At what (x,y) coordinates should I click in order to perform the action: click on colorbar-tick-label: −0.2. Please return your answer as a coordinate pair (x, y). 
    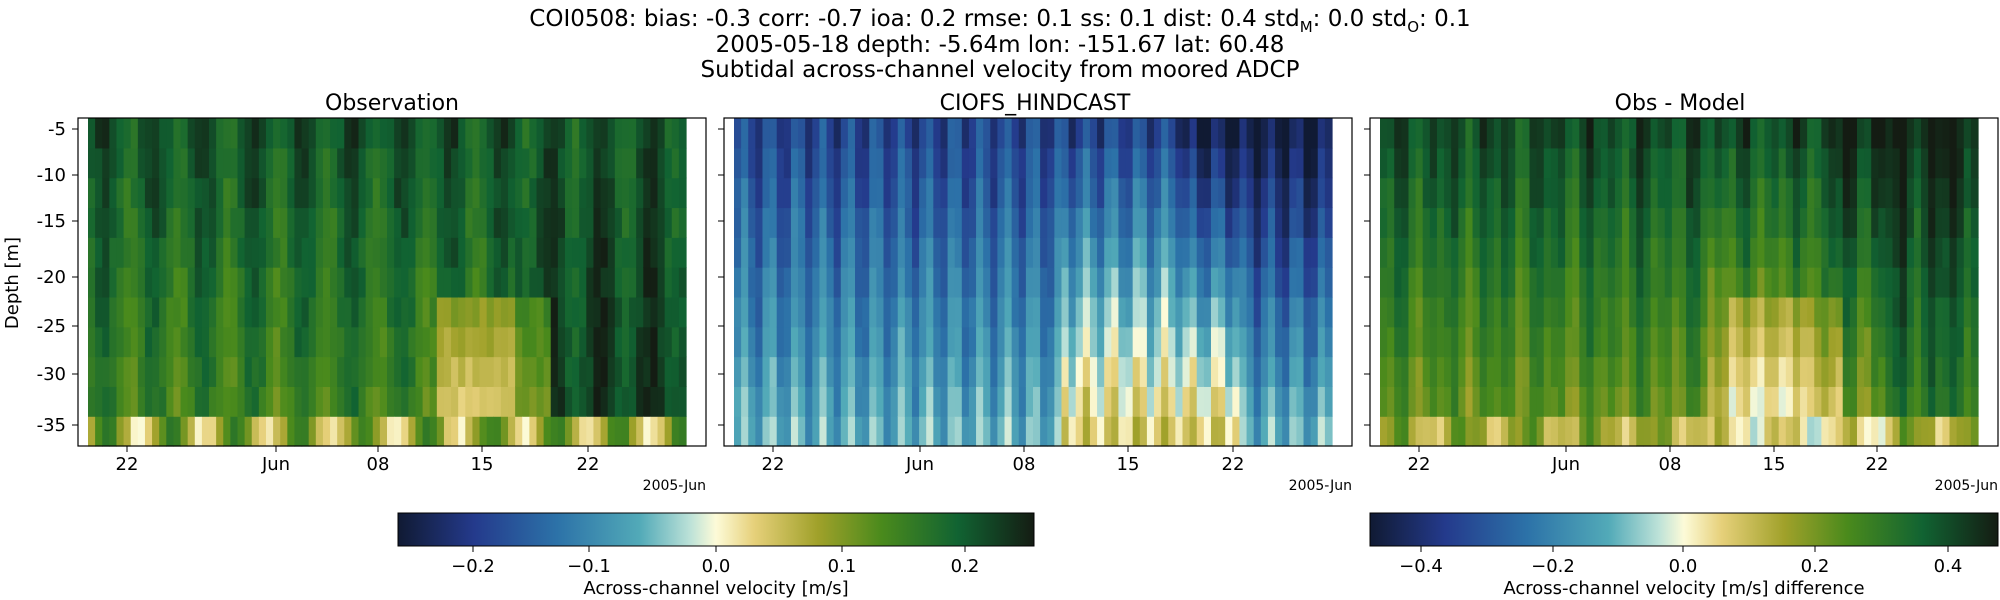
    Looking at the image, I should click on (1553, 566).